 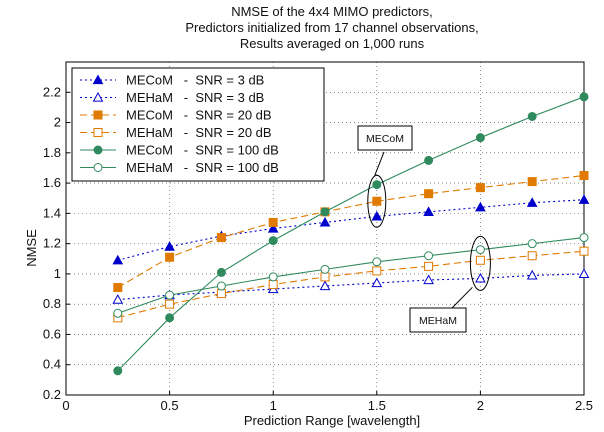 I want to click on meham-annotation-box, so click(x=438, y=320).